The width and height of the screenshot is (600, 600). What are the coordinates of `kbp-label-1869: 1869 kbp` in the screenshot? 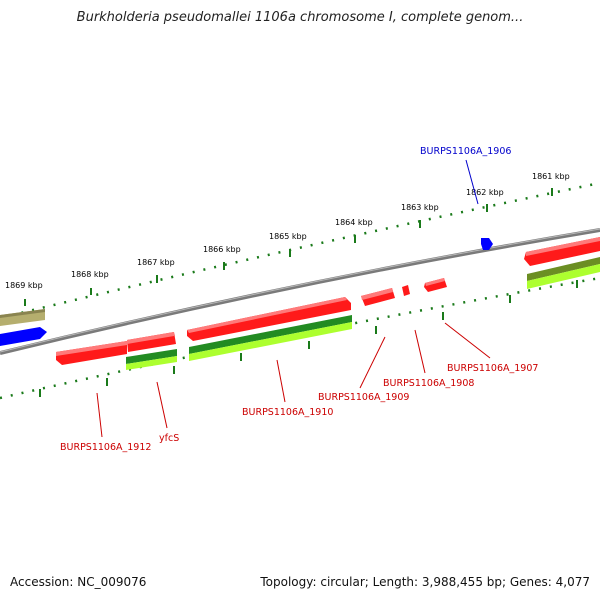 It's located at (24, 285).